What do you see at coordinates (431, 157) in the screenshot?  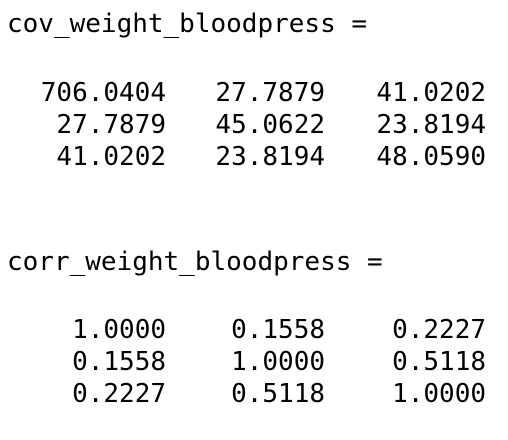 I see `matrix-cell: 48.0590` at bounding box center [431, 157].